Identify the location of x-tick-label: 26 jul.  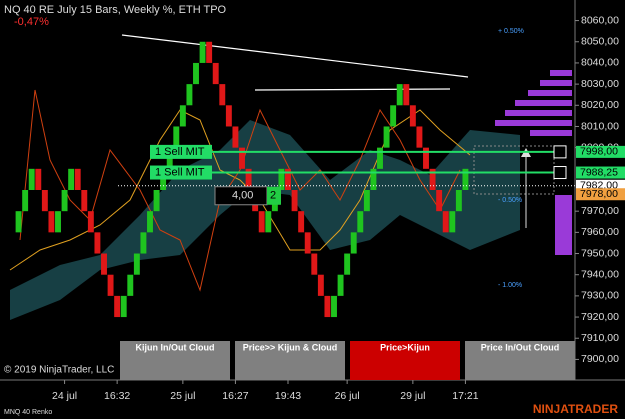
(347, 396).